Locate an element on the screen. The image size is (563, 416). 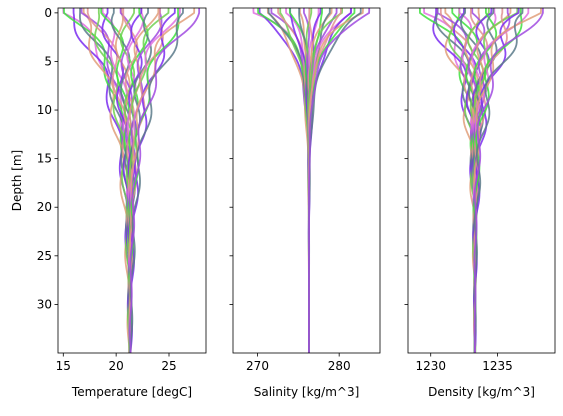
temperature-x-tick-label: 20 is located at coordinates (116, 366).